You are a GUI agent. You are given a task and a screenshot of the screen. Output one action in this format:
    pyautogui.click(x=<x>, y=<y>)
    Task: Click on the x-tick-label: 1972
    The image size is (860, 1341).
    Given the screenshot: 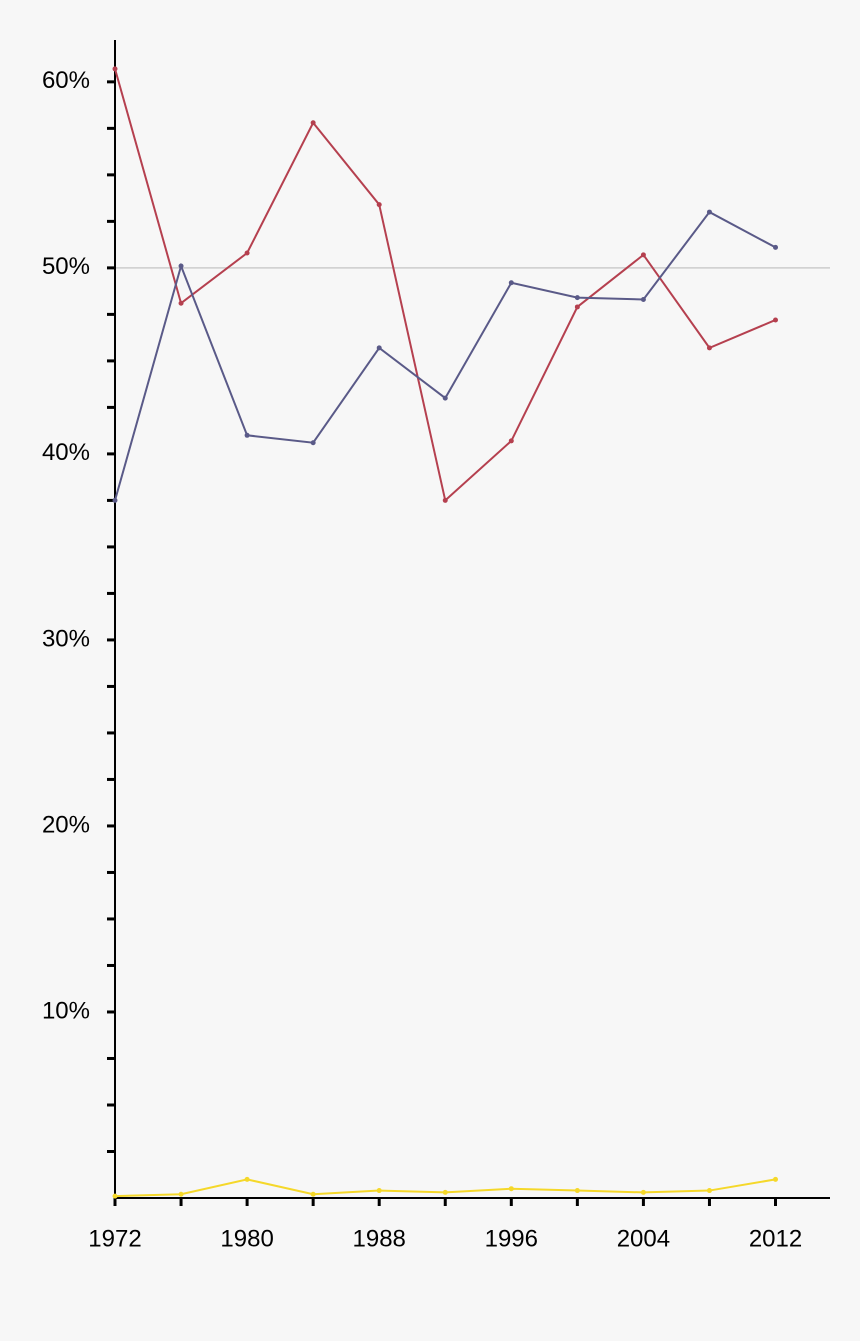 What is the action you would take?
    pyautogui.click(x=114, y=1238)
    